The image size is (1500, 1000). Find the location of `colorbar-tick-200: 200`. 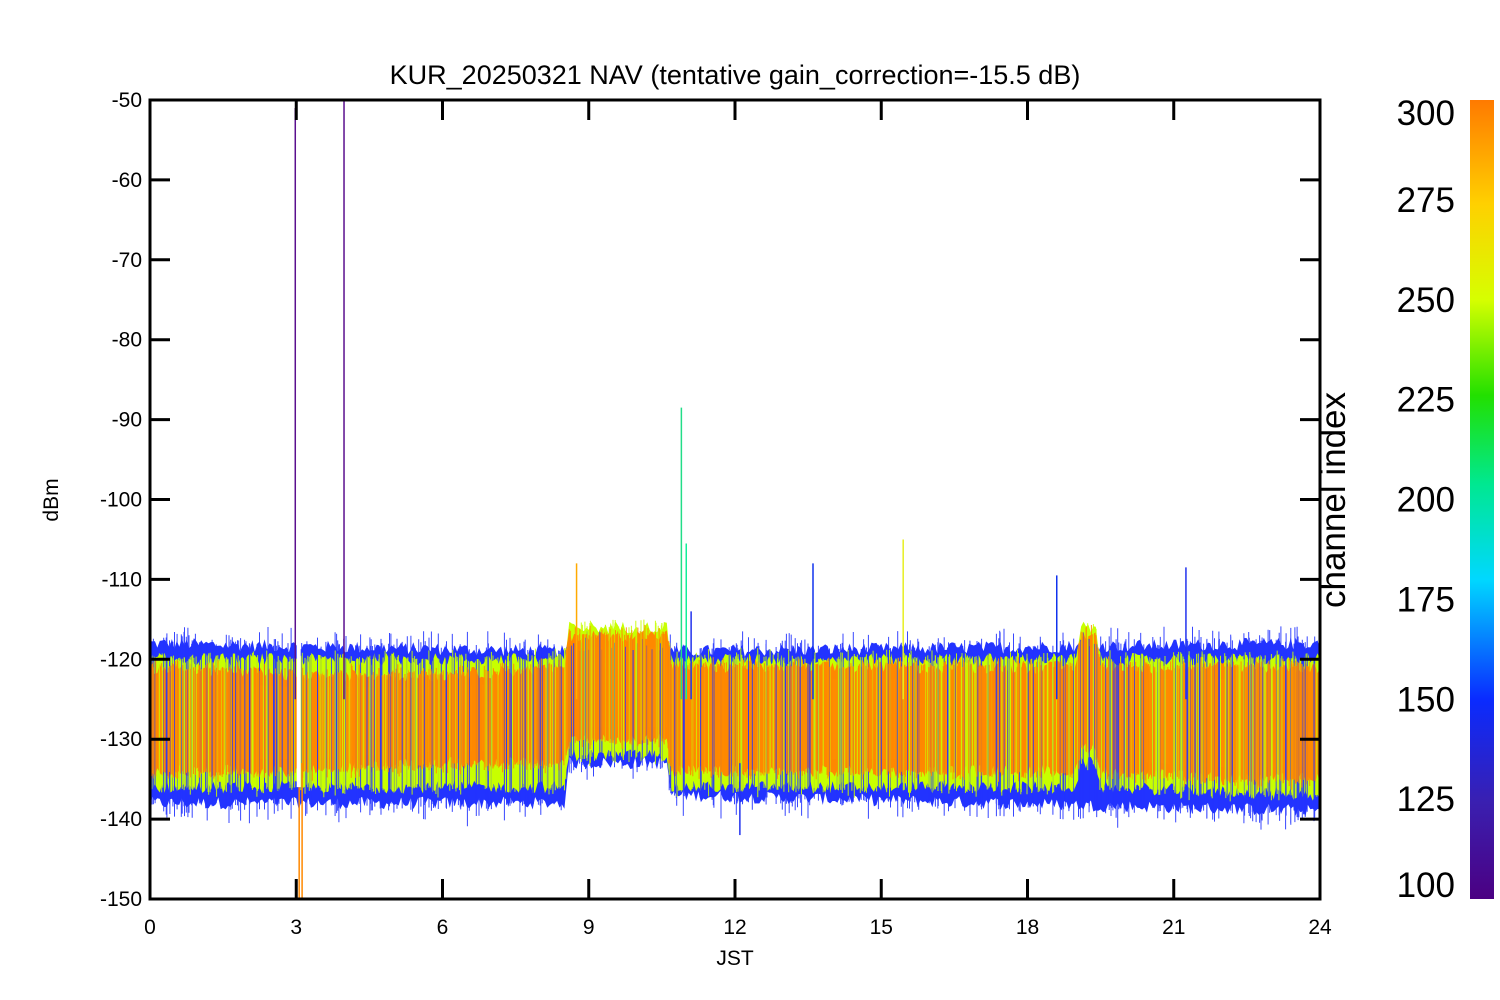

colorbar-tick-200: 200 is located at coordinates (1426, 500).